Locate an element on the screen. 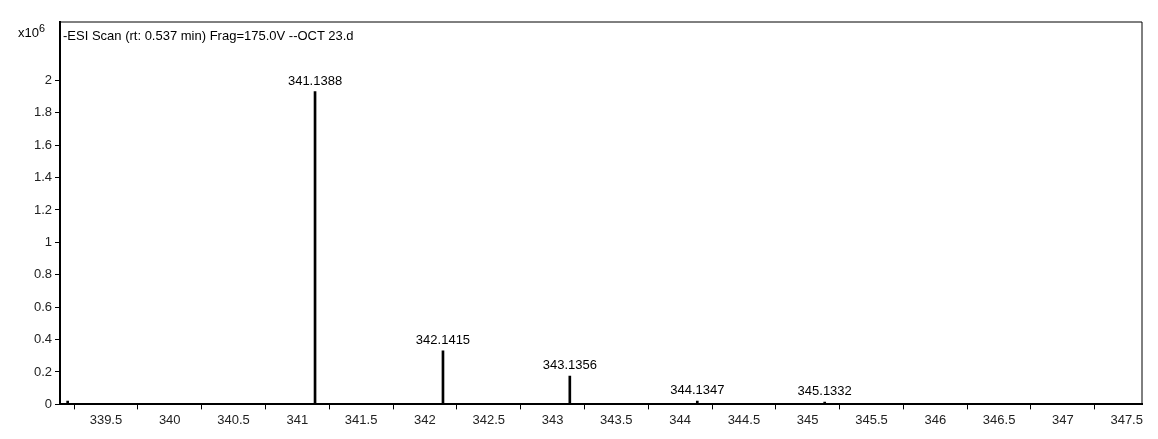 The image size is (1158, 439). x-tick-label: 343 is located at coordinates (552, 419).